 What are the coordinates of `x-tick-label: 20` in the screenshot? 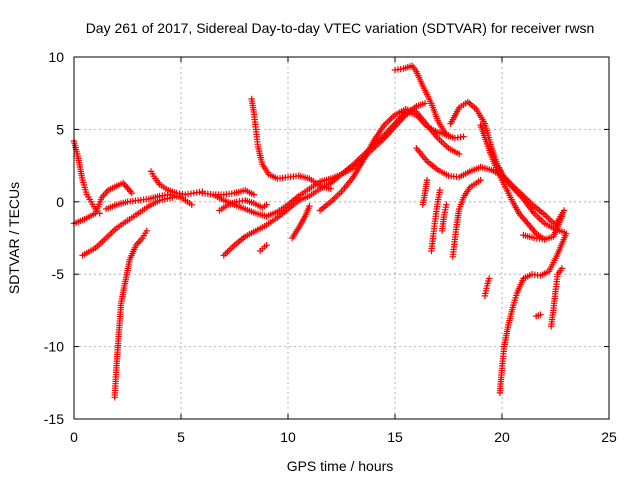 It's located at (502, 437).